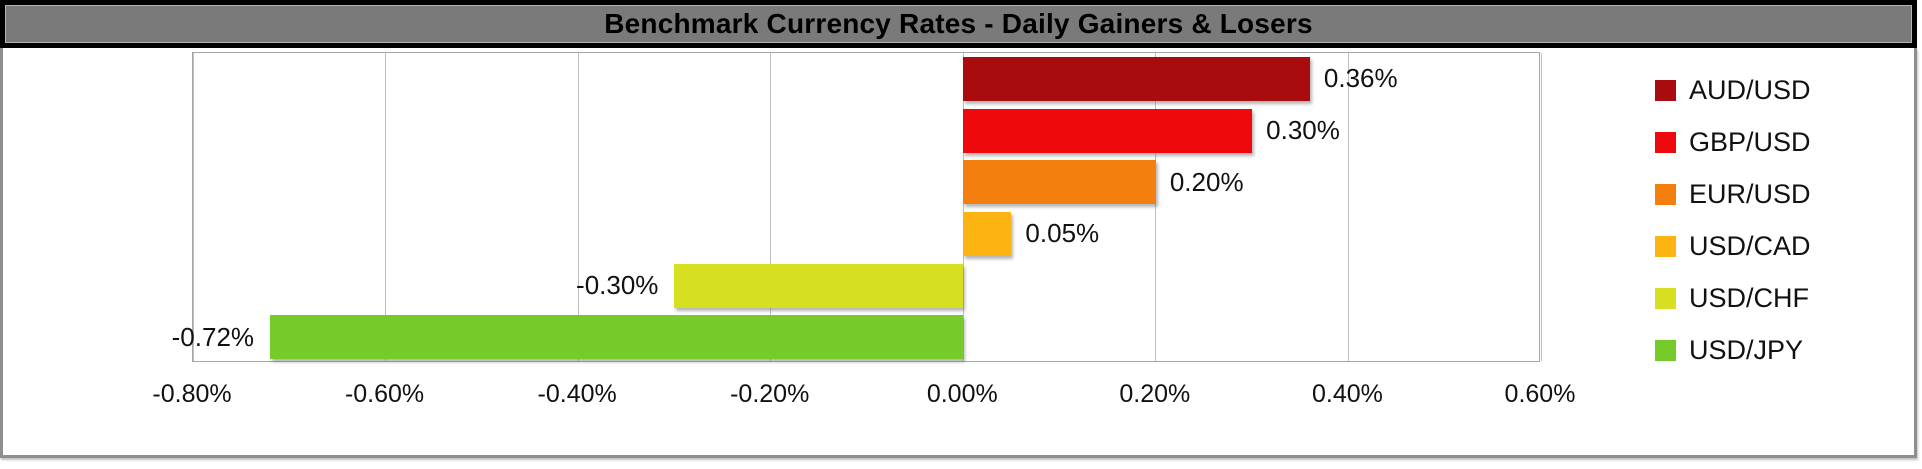  I want to click on x-tick-label: -0.40%, so click(577, 394).